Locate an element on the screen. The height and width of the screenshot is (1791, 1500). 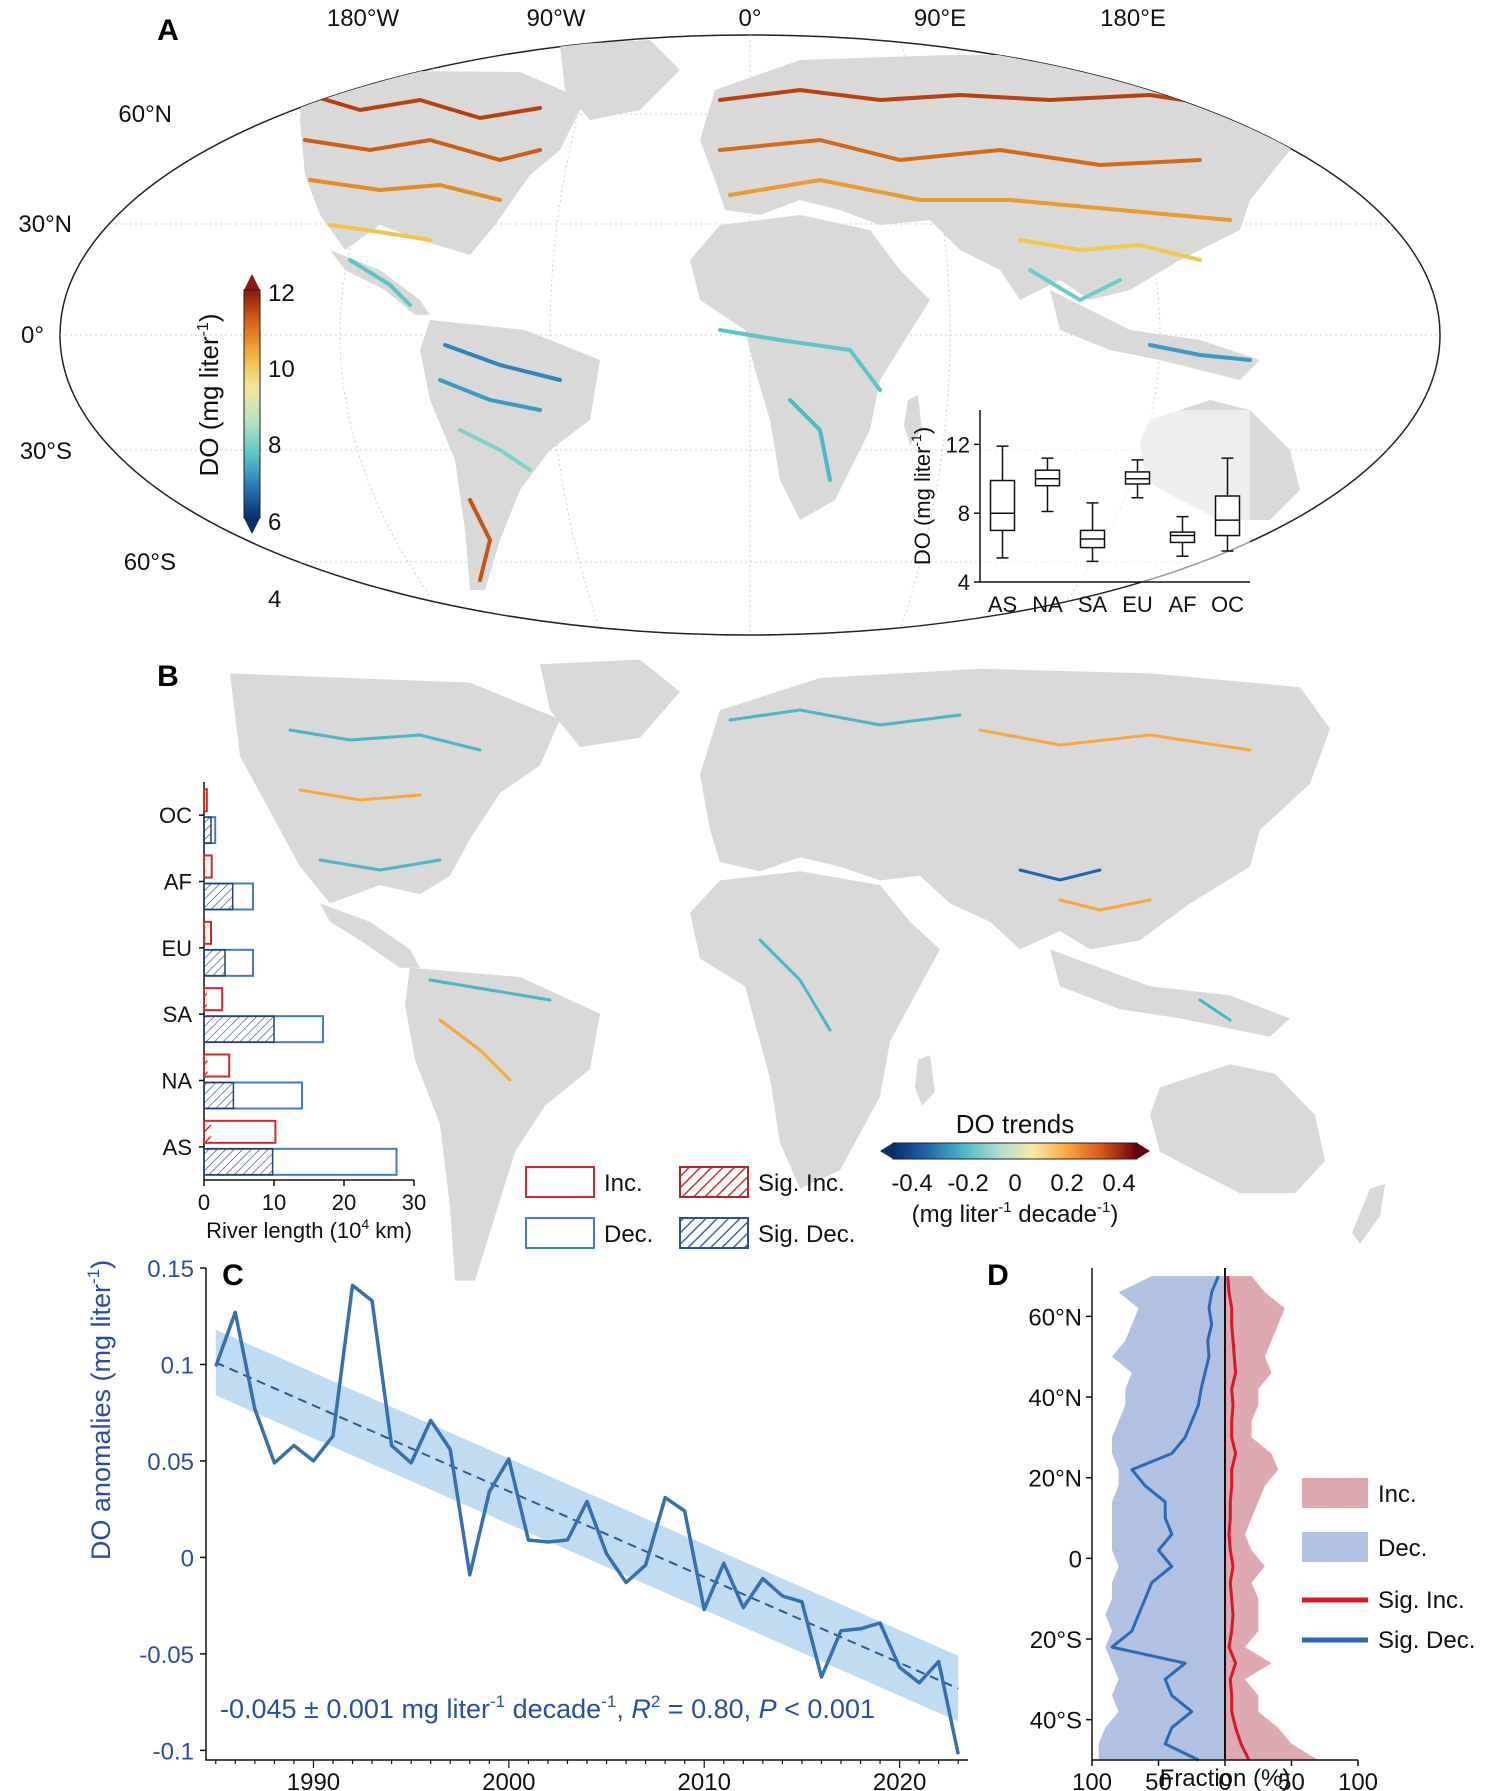
frac-xlabel: Fraction (%) is located at coordinates (1225, 1778).